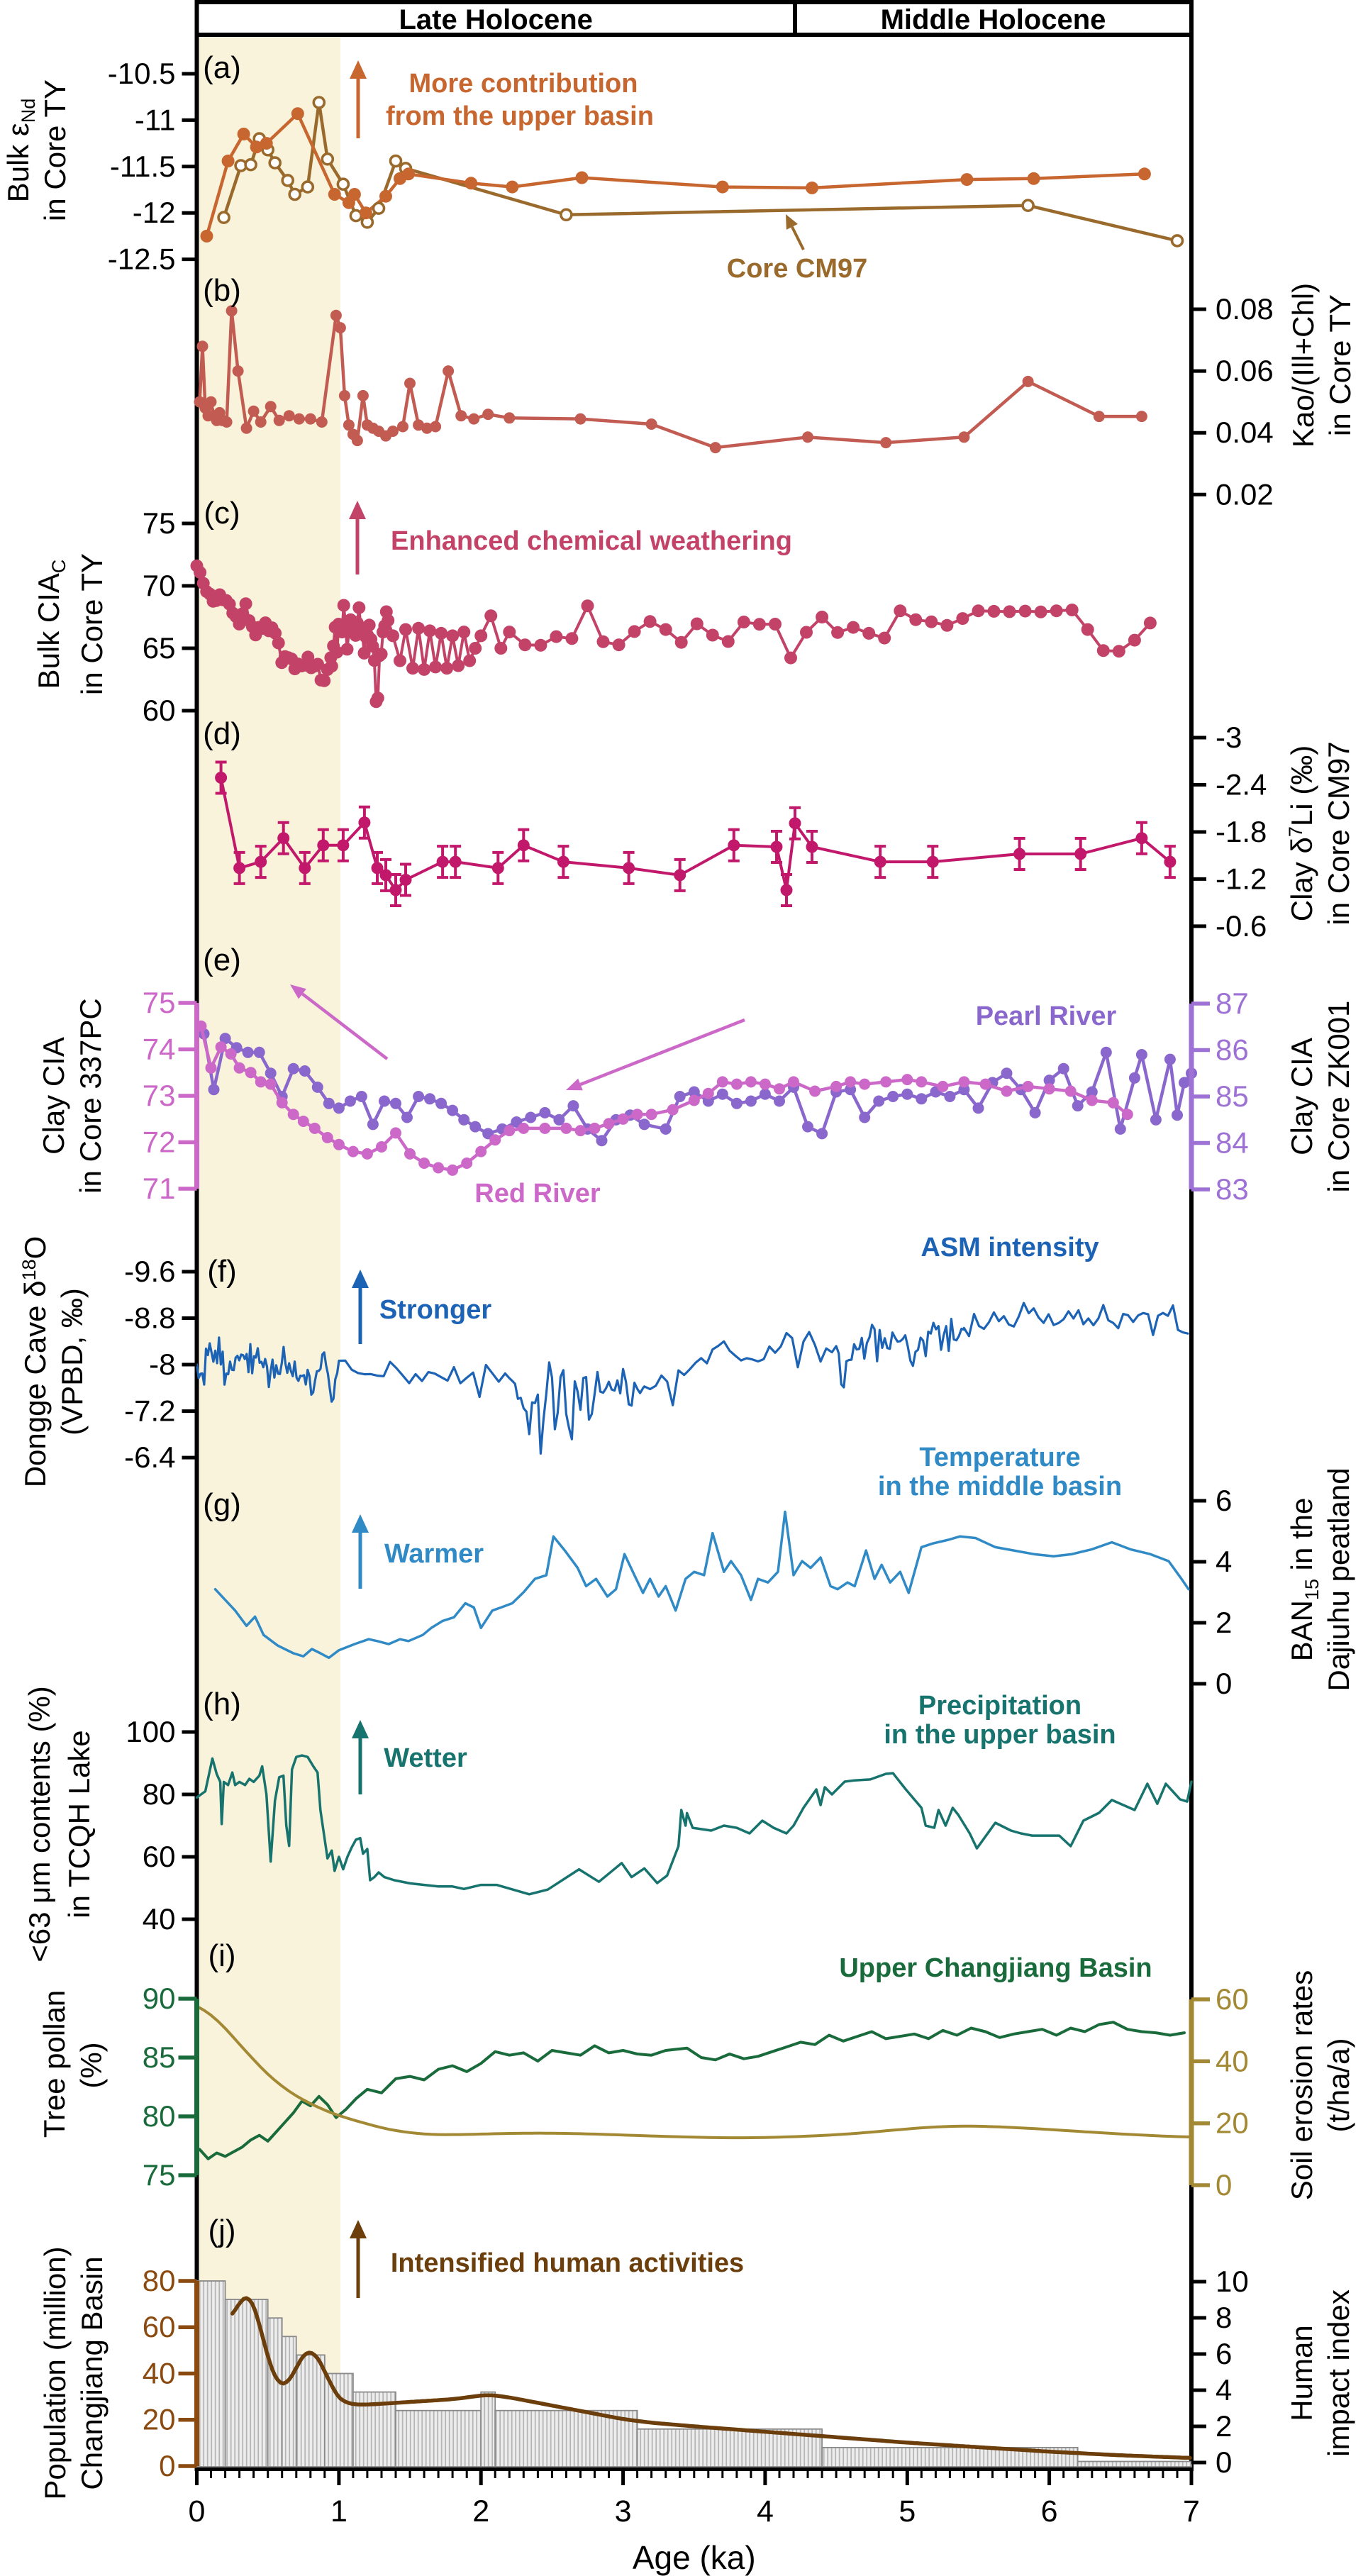 The height and width of the screenshot is (2576, 1368). What do you see at coordinates (149, 1318) in the screenshot?
I see `svg-text: -8.8` at bounding box center [149, 1318].